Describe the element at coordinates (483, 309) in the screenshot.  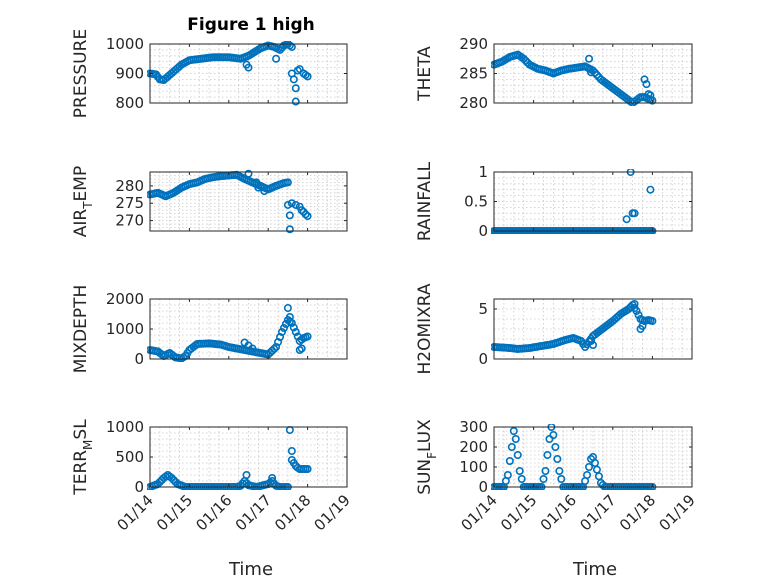
I see `y-tick-label: 5` at that location.